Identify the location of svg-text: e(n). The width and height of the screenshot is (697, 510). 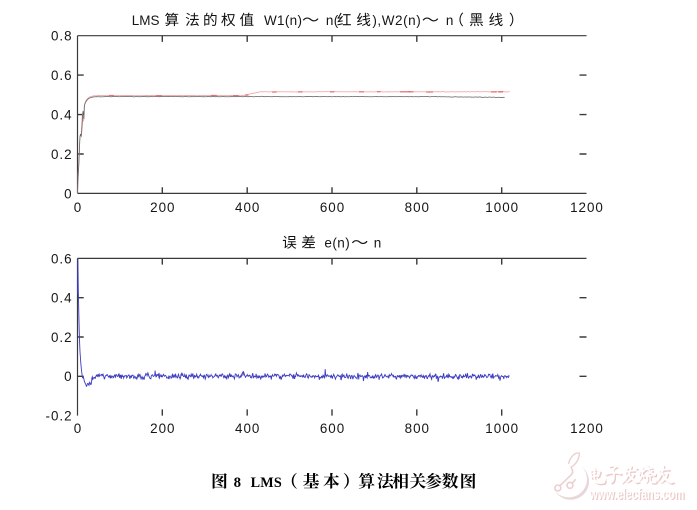
(337, 243).